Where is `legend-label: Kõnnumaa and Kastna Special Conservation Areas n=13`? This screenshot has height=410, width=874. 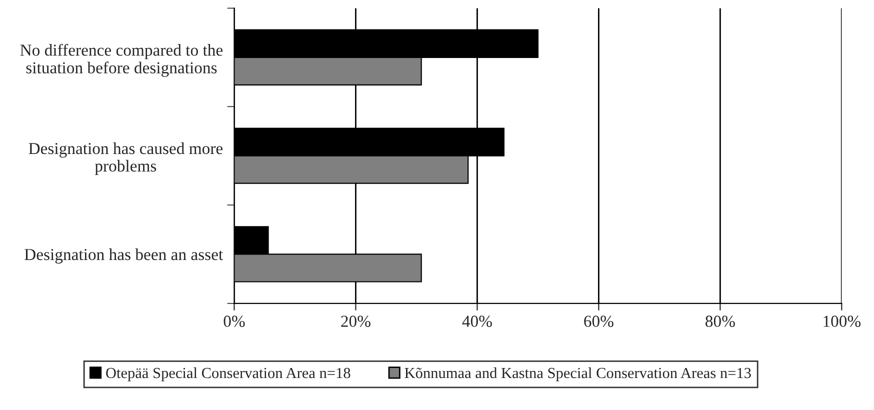 legend-label: Kõnnumaa and Kastna Special Conservation Areas n=13 is located at coordinates (577, 374).